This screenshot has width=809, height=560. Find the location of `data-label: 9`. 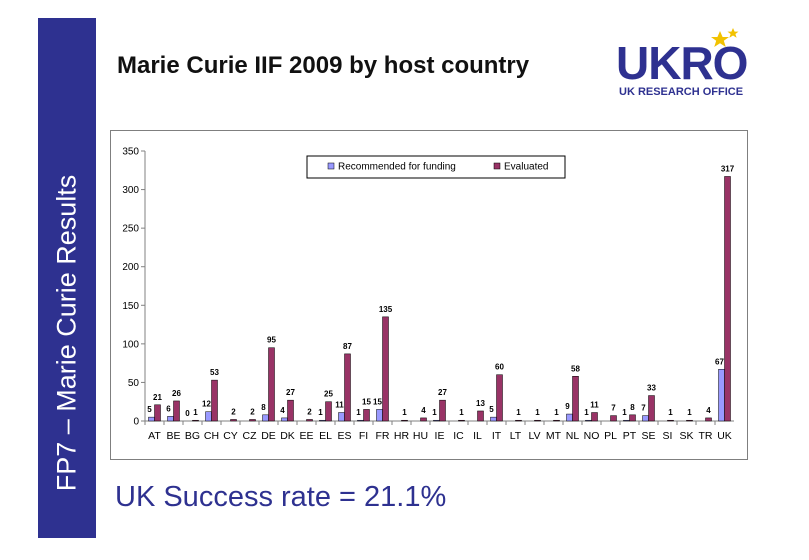

data-label: 9 is located at coordinates (567, 406).